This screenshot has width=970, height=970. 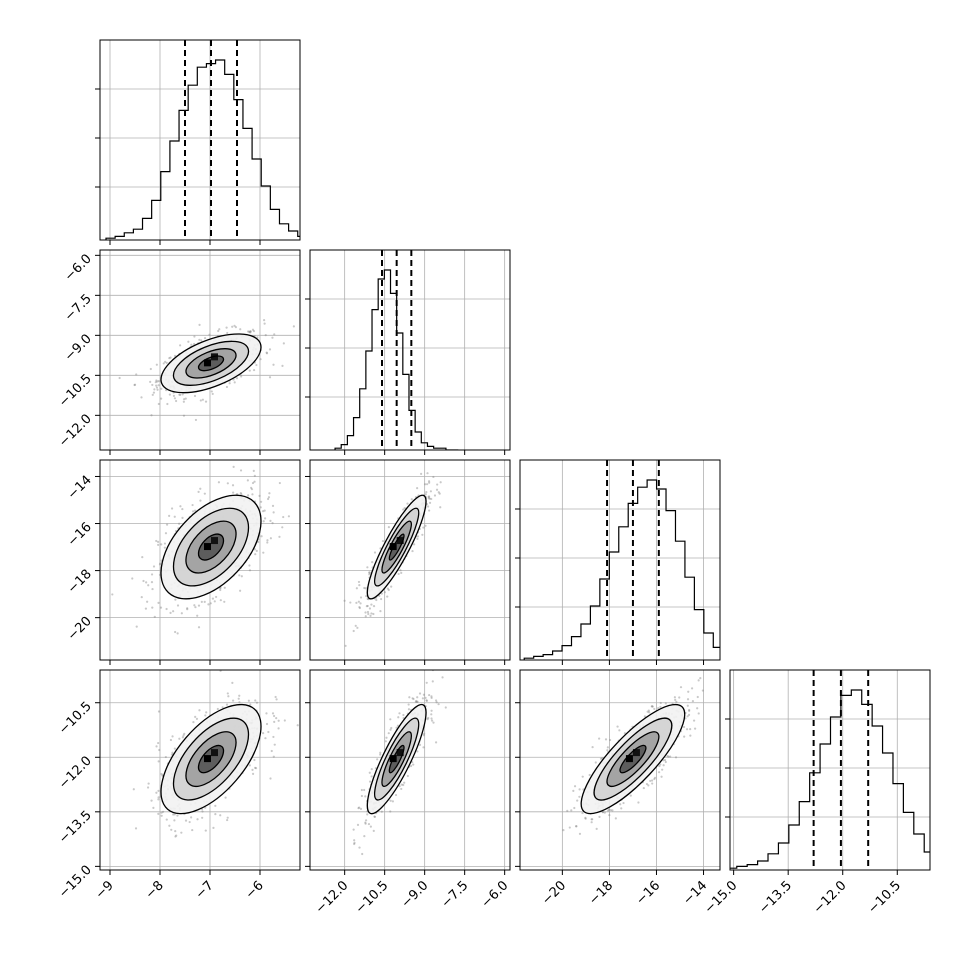 I want to click on histogram-panel, so click(x=198, y=142).